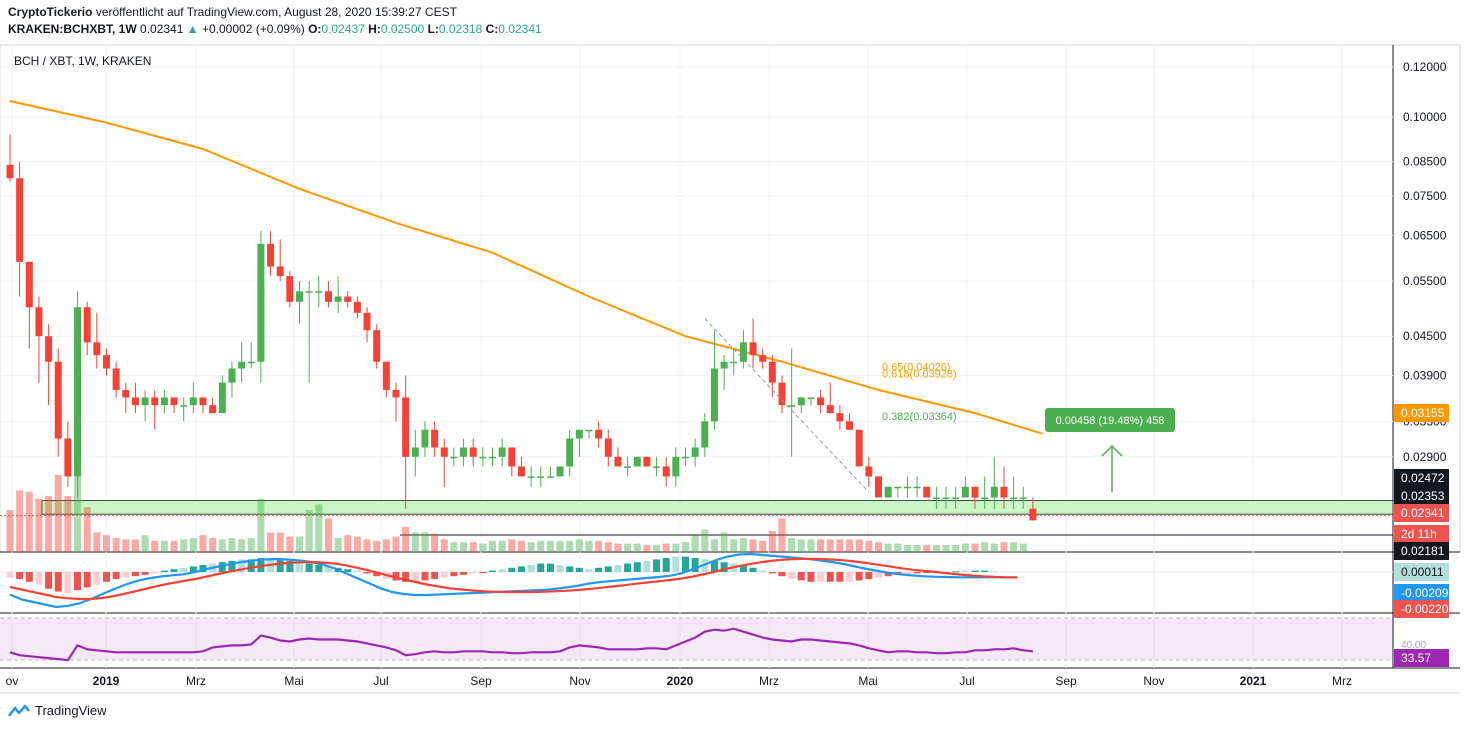  Describe the element at coordinates (966, 681) in the screenshot. I see `time-tick-label: Jul` at that location.